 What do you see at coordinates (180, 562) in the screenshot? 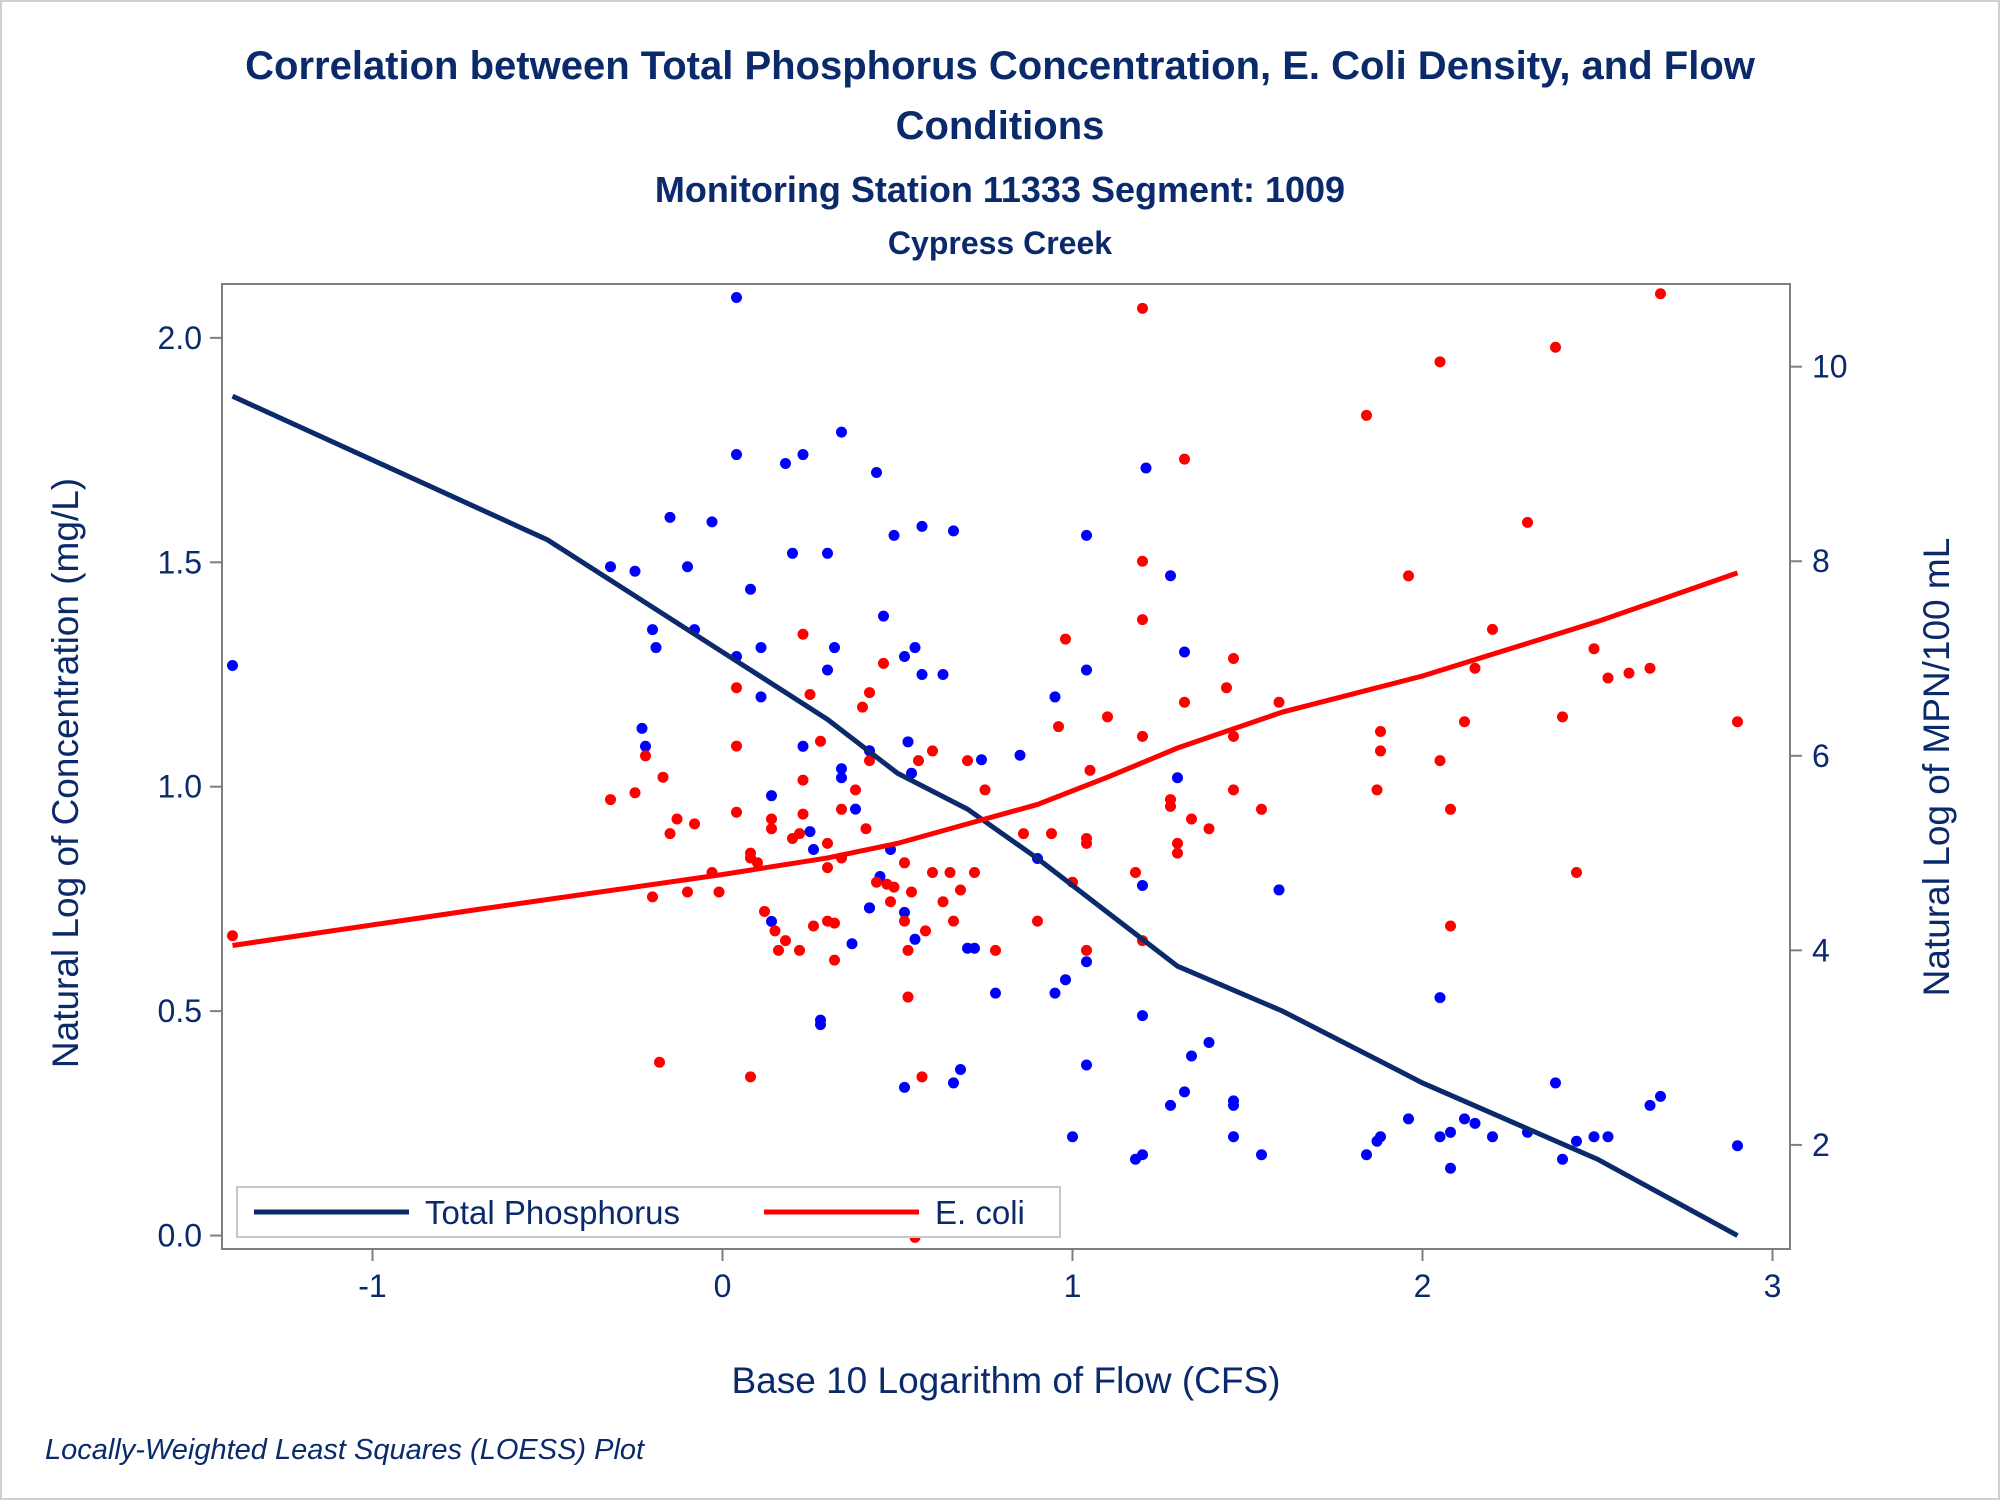
I see `y-left-tick-label: 1.5` at bounding box center [180, 562].